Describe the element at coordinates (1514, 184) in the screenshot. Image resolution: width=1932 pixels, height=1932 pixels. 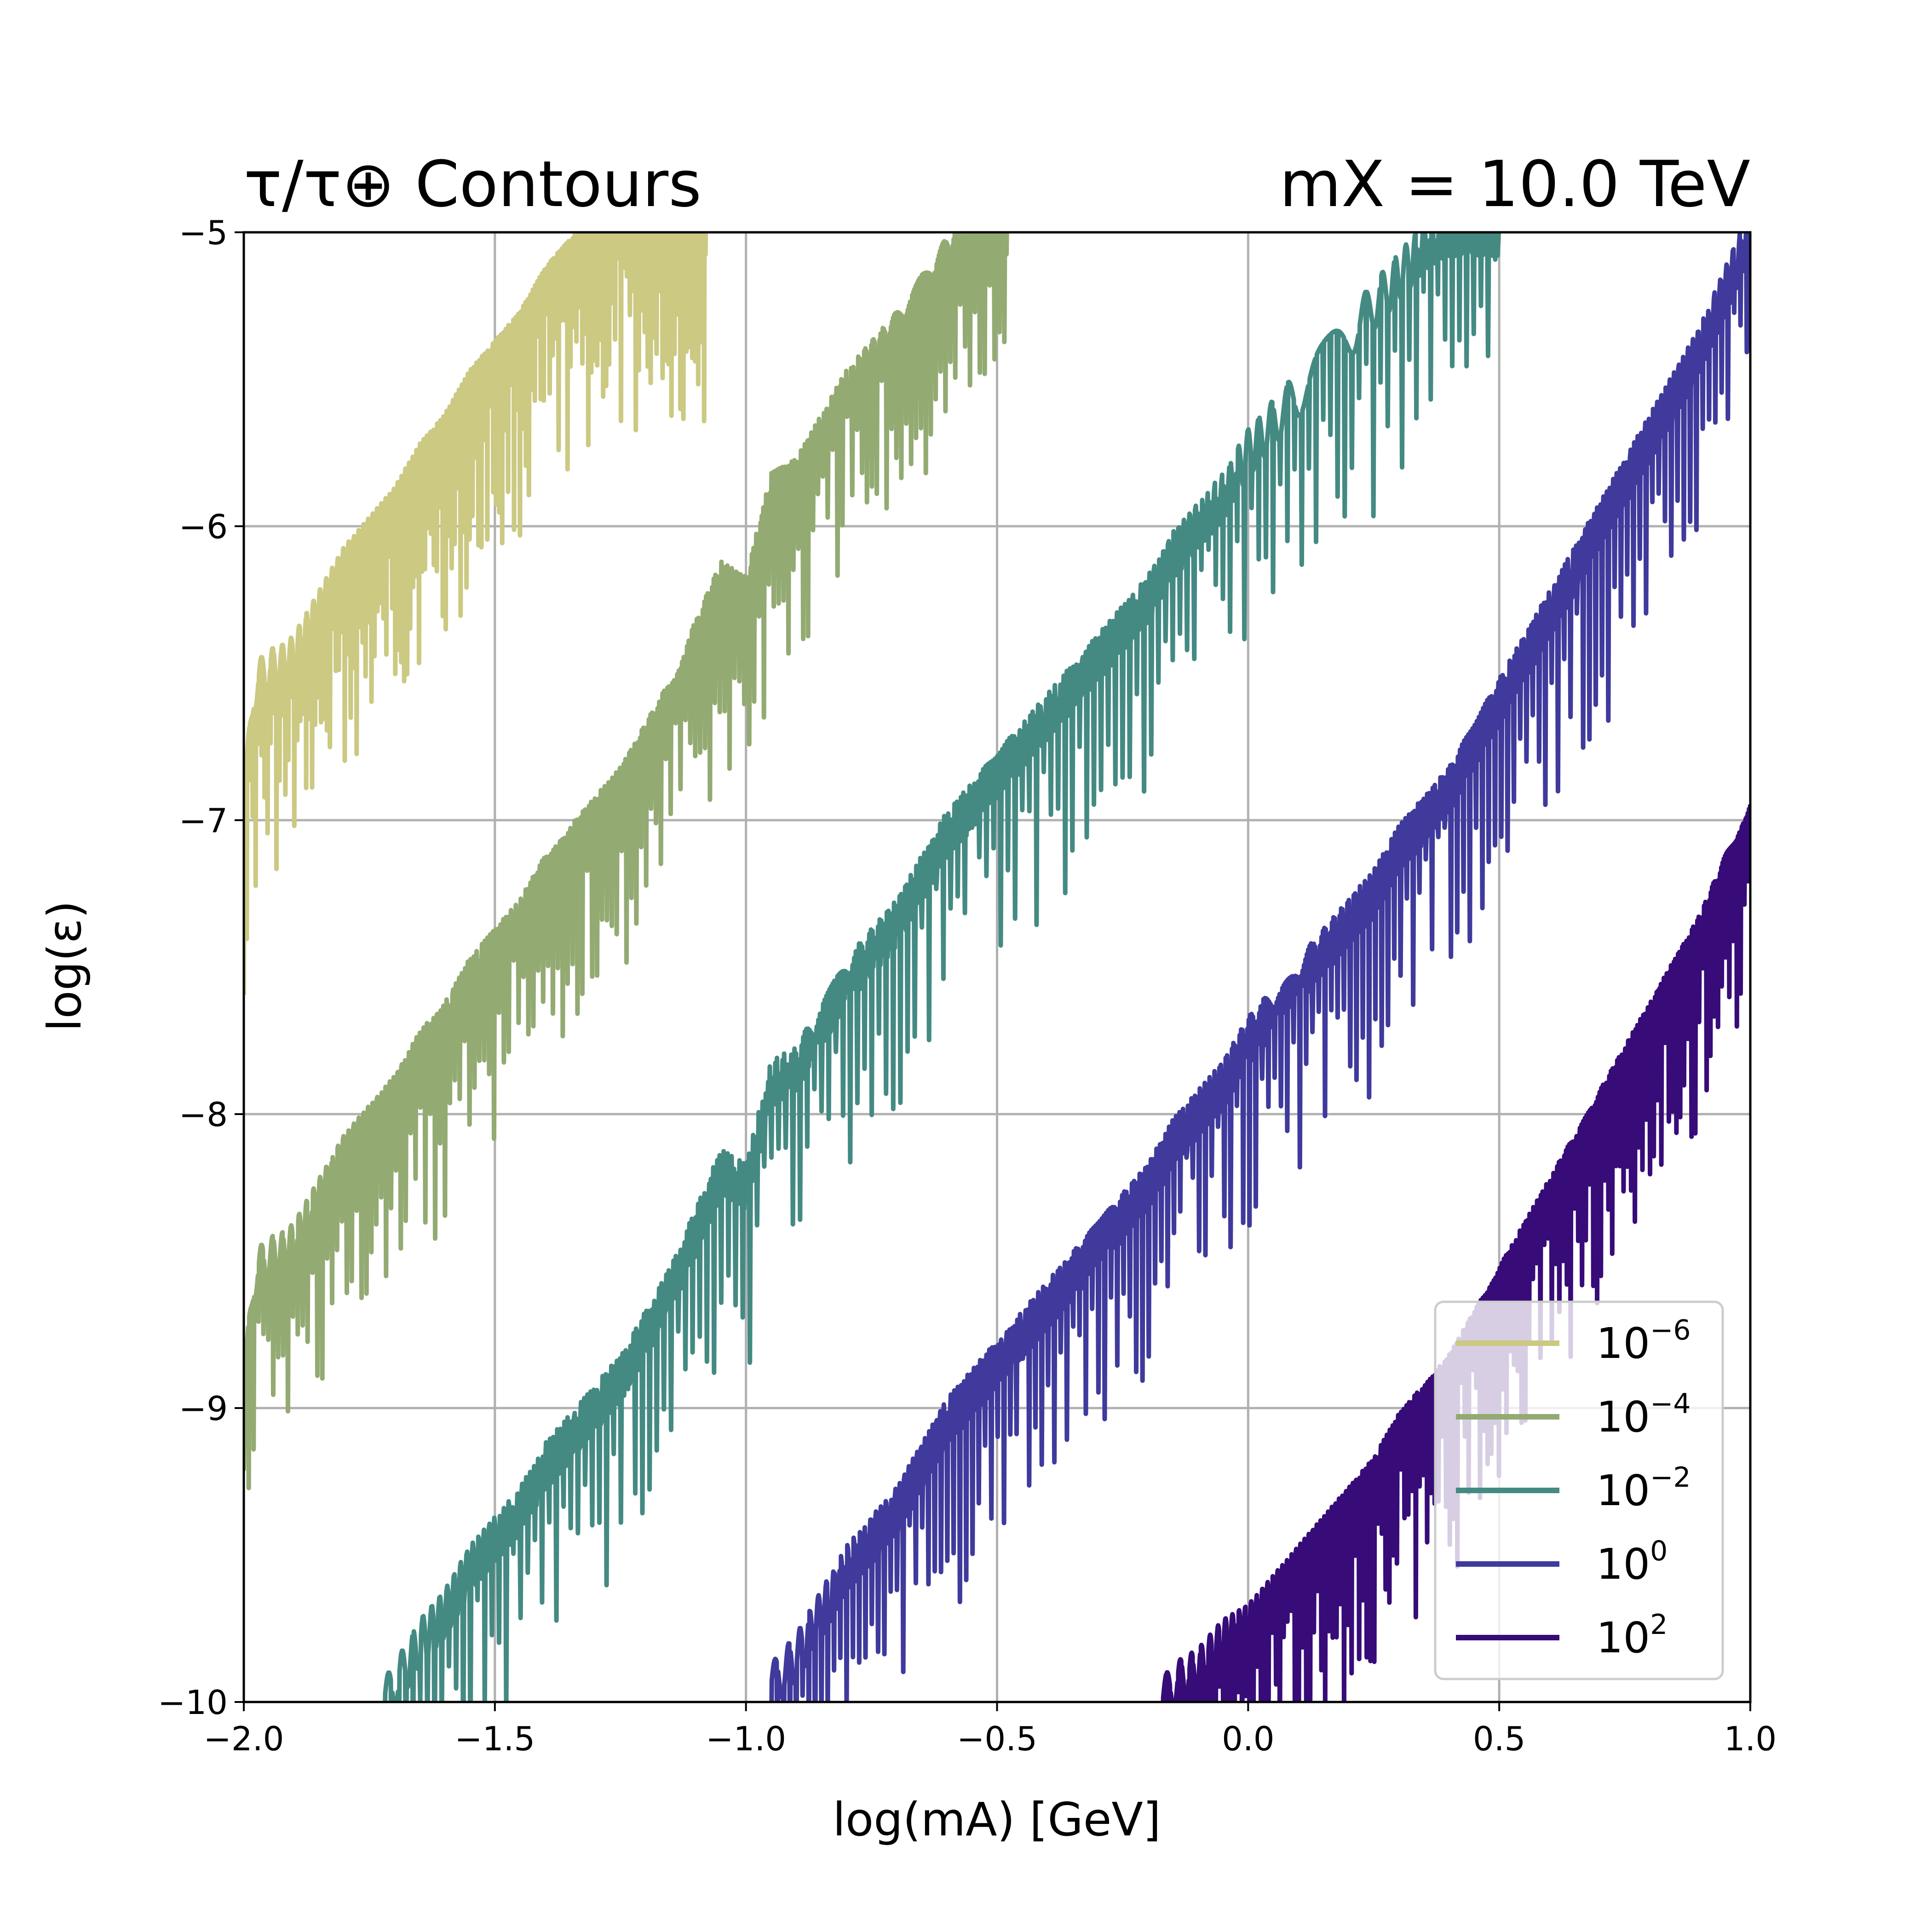
I see `chart-title-right: mX = 10.0 TeV` at that location.